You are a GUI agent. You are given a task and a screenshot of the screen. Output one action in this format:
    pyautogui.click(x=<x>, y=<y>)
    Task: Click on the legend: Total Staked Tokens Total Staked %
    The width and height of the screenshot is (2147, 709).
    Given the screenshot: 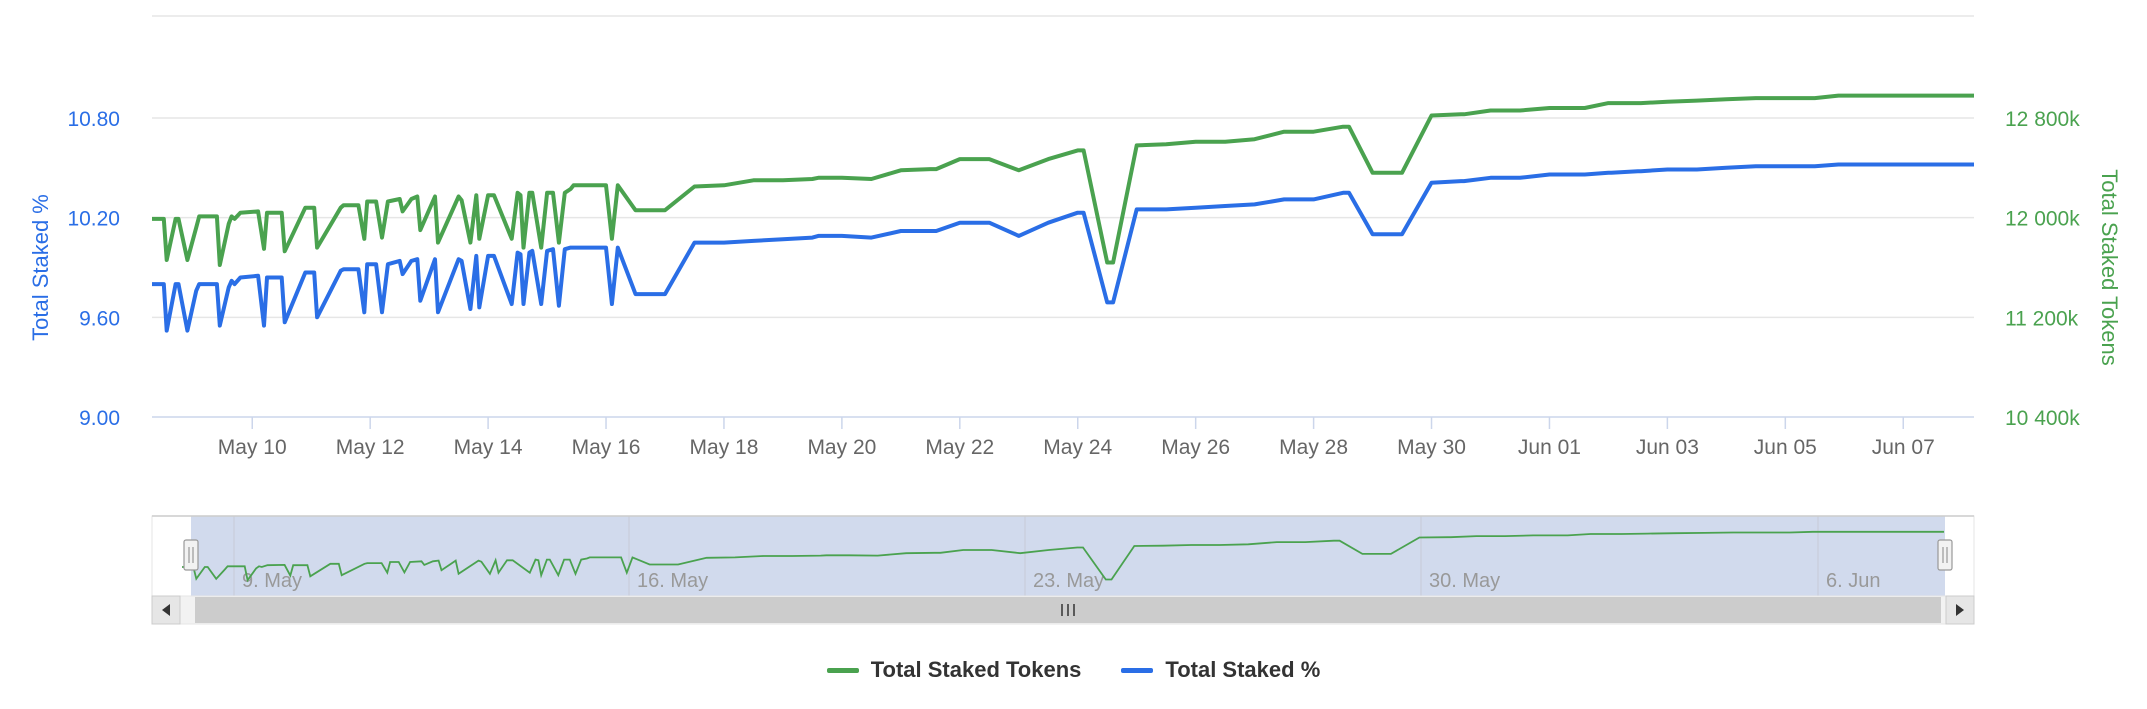 What is the action you would take?
    pyautogui.click(x=1073, y=670)
    